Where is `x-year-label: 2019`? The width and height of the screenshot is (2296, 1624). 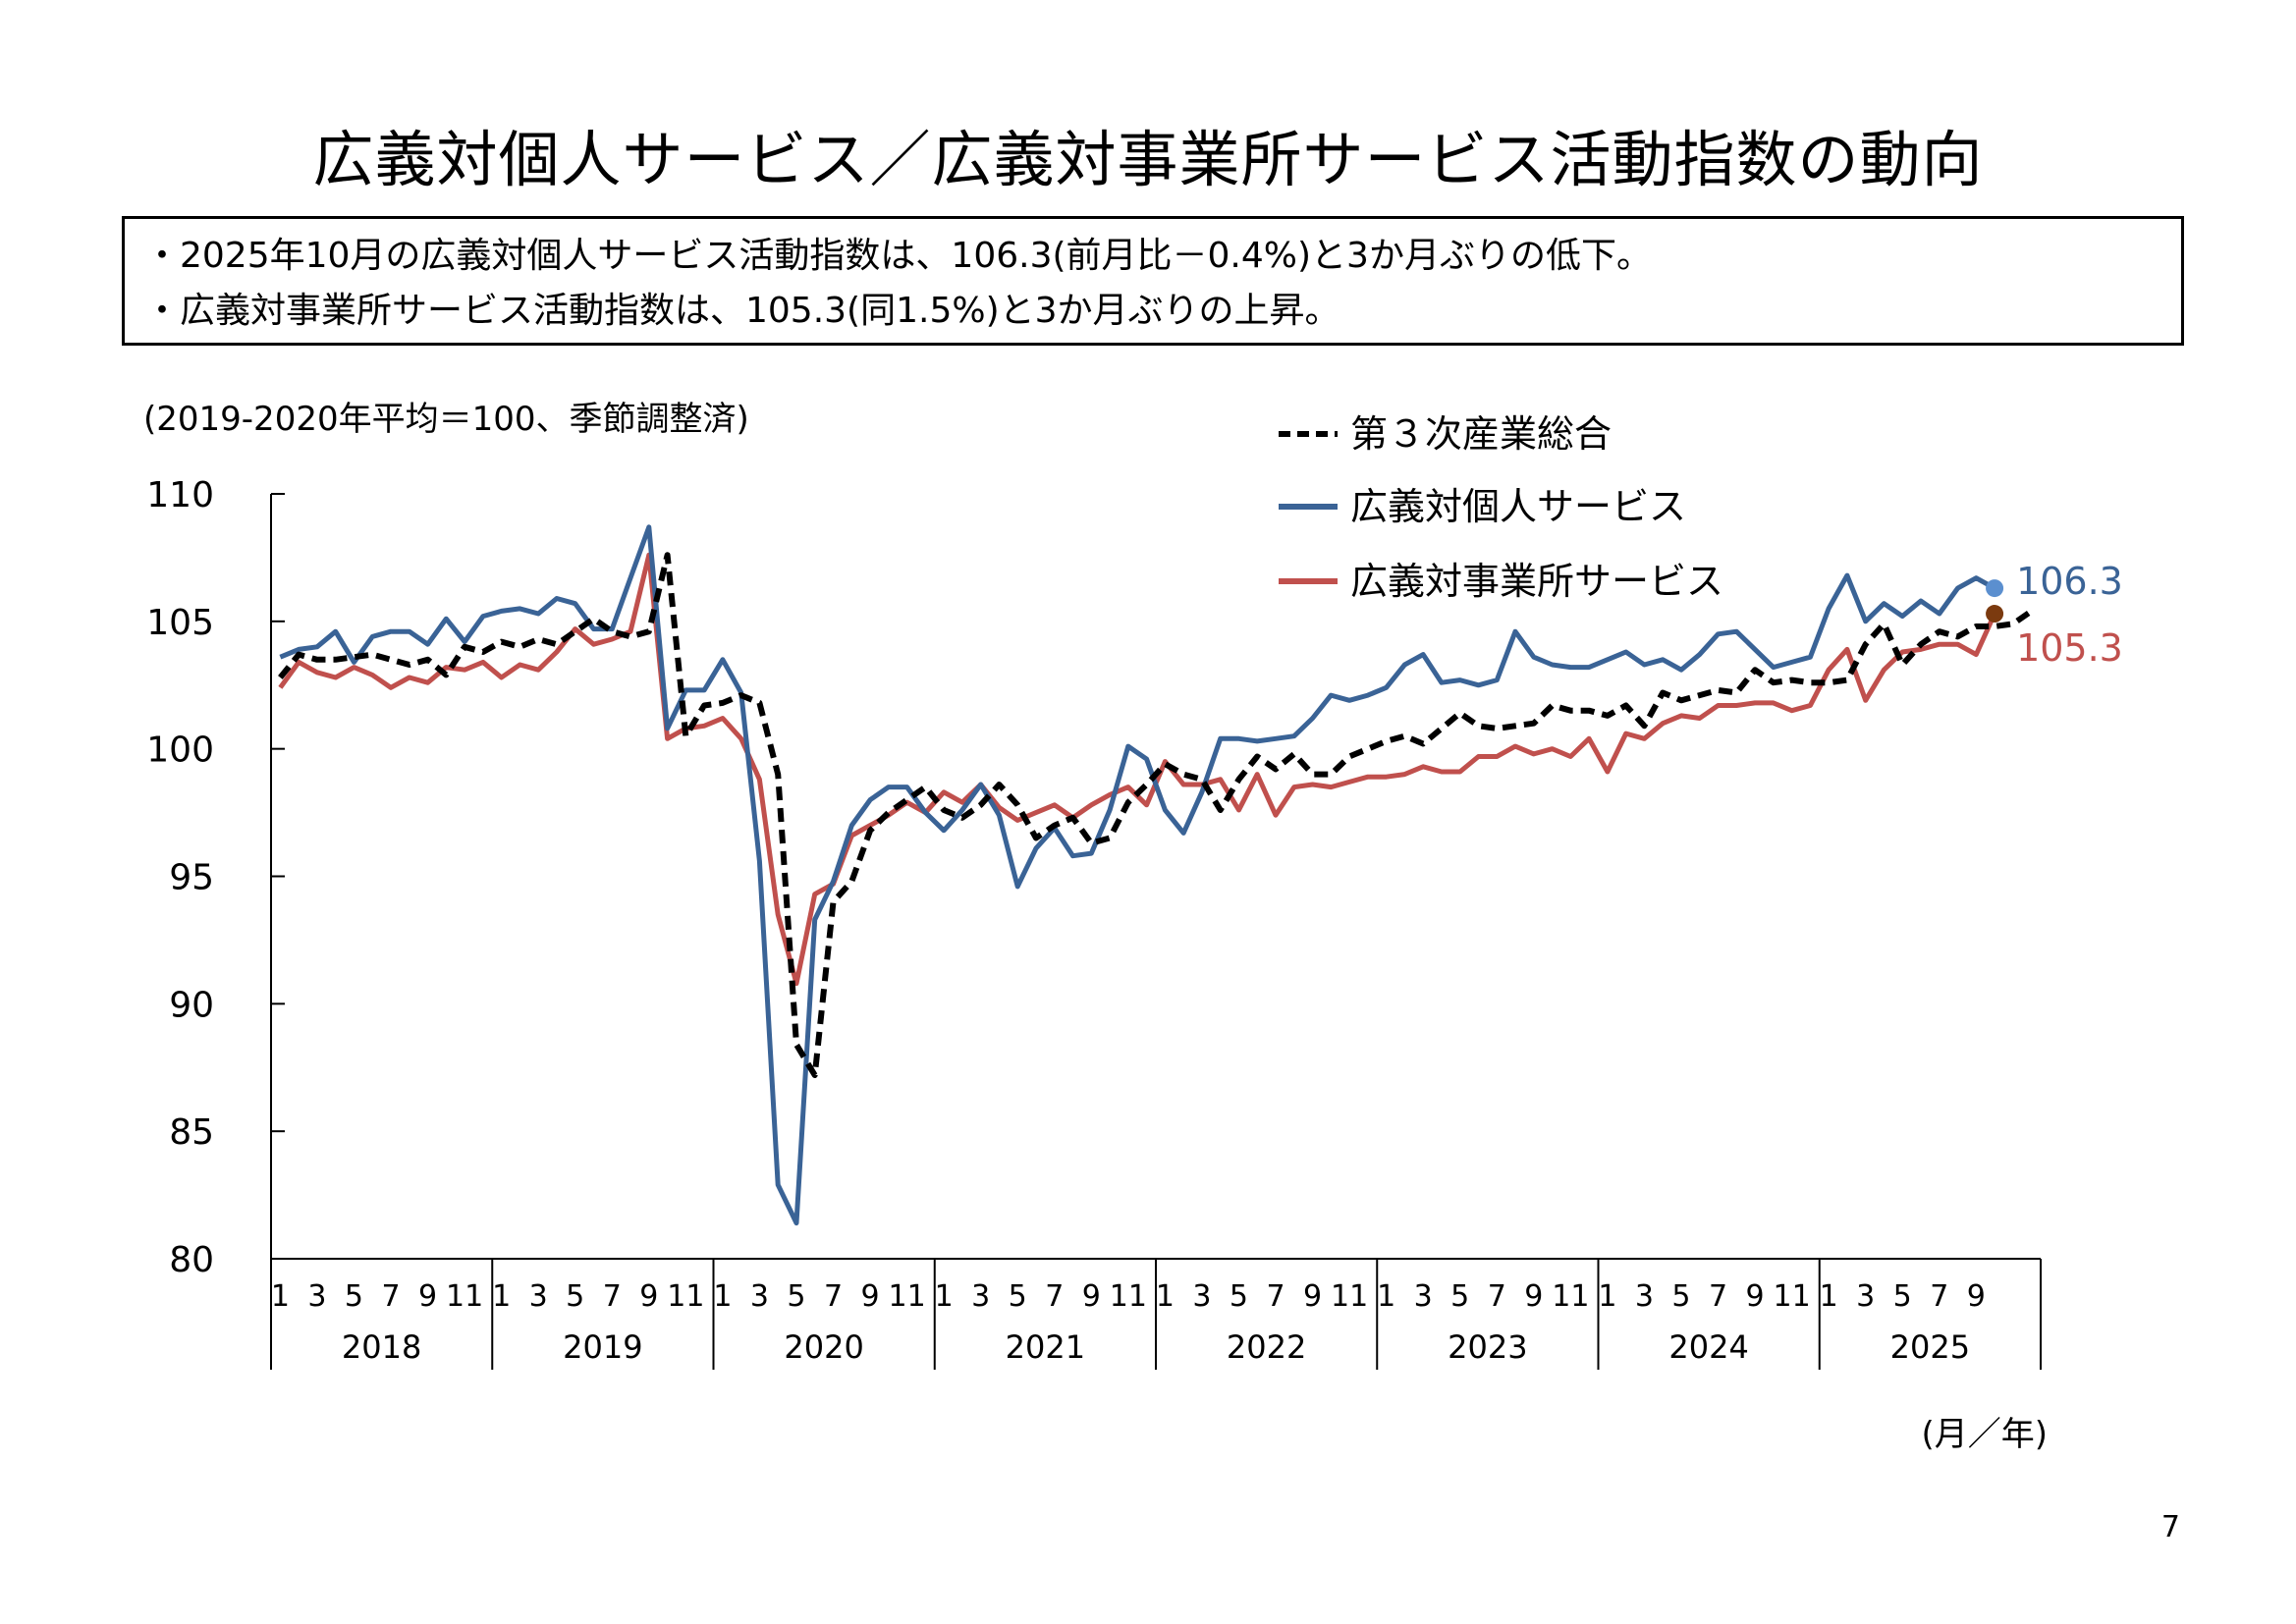
x-year-label: 2019 is located at coordinates (602, 1347).